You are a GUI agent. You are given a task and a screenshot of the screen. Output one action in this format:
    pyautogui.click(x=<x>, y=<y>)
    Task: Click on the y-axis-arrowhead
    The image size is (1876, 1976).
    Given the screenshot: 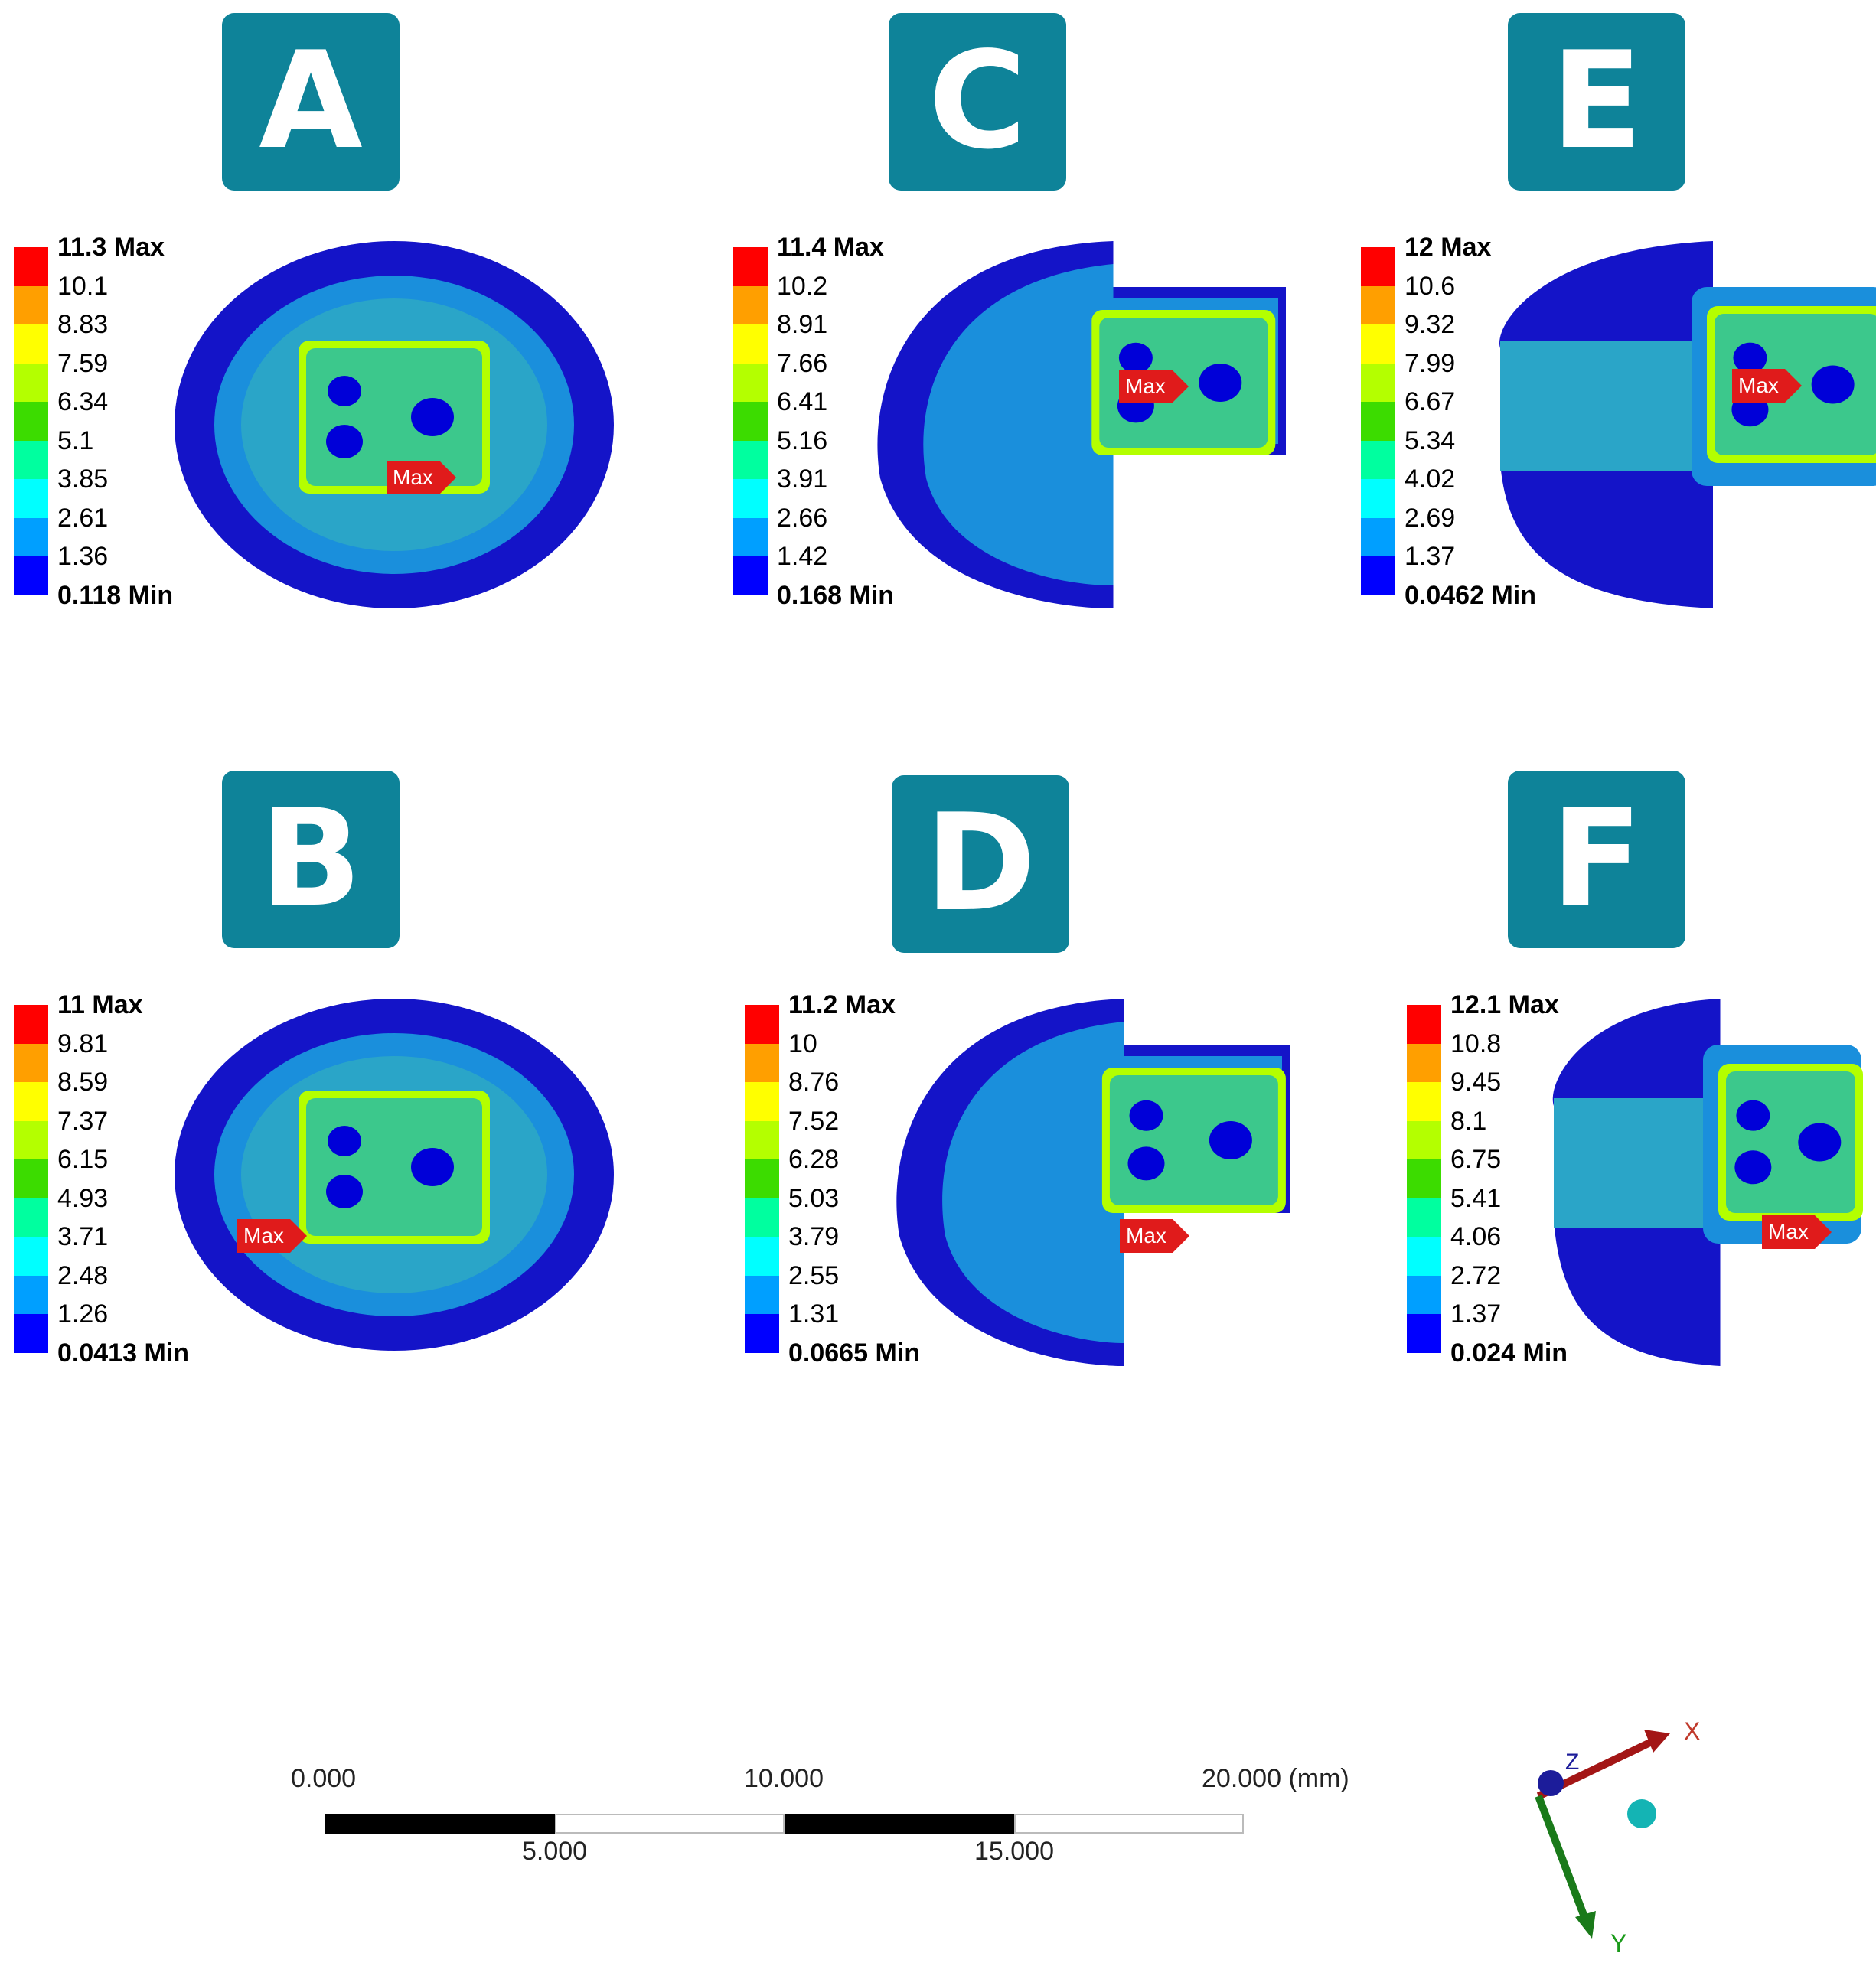 What is the action you would take?
    pyautogui.click(x=1585, y=1925)
    